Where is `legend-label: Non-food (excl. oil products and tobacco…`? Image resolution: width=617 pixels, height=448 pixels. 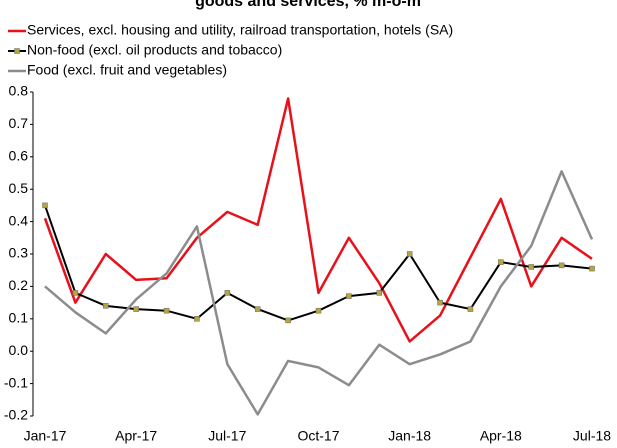
legend-label: Non-food (excl. oil products and tobacco… is located at coordinates (154, 50).